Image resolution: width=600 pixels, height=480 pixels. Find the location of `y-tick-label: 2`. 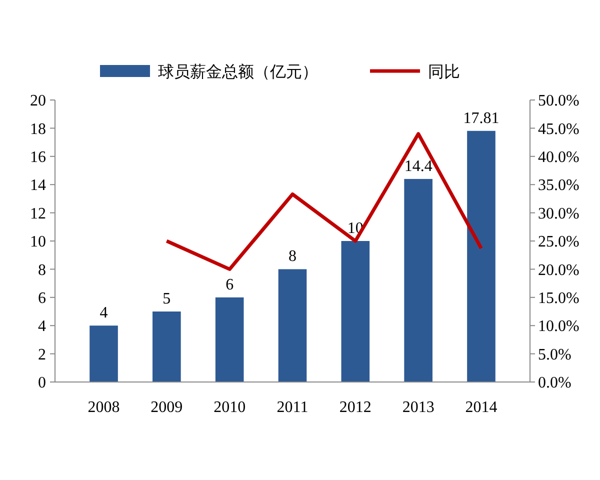

y-tick-label: 2 is located at coordinates (42, 355).